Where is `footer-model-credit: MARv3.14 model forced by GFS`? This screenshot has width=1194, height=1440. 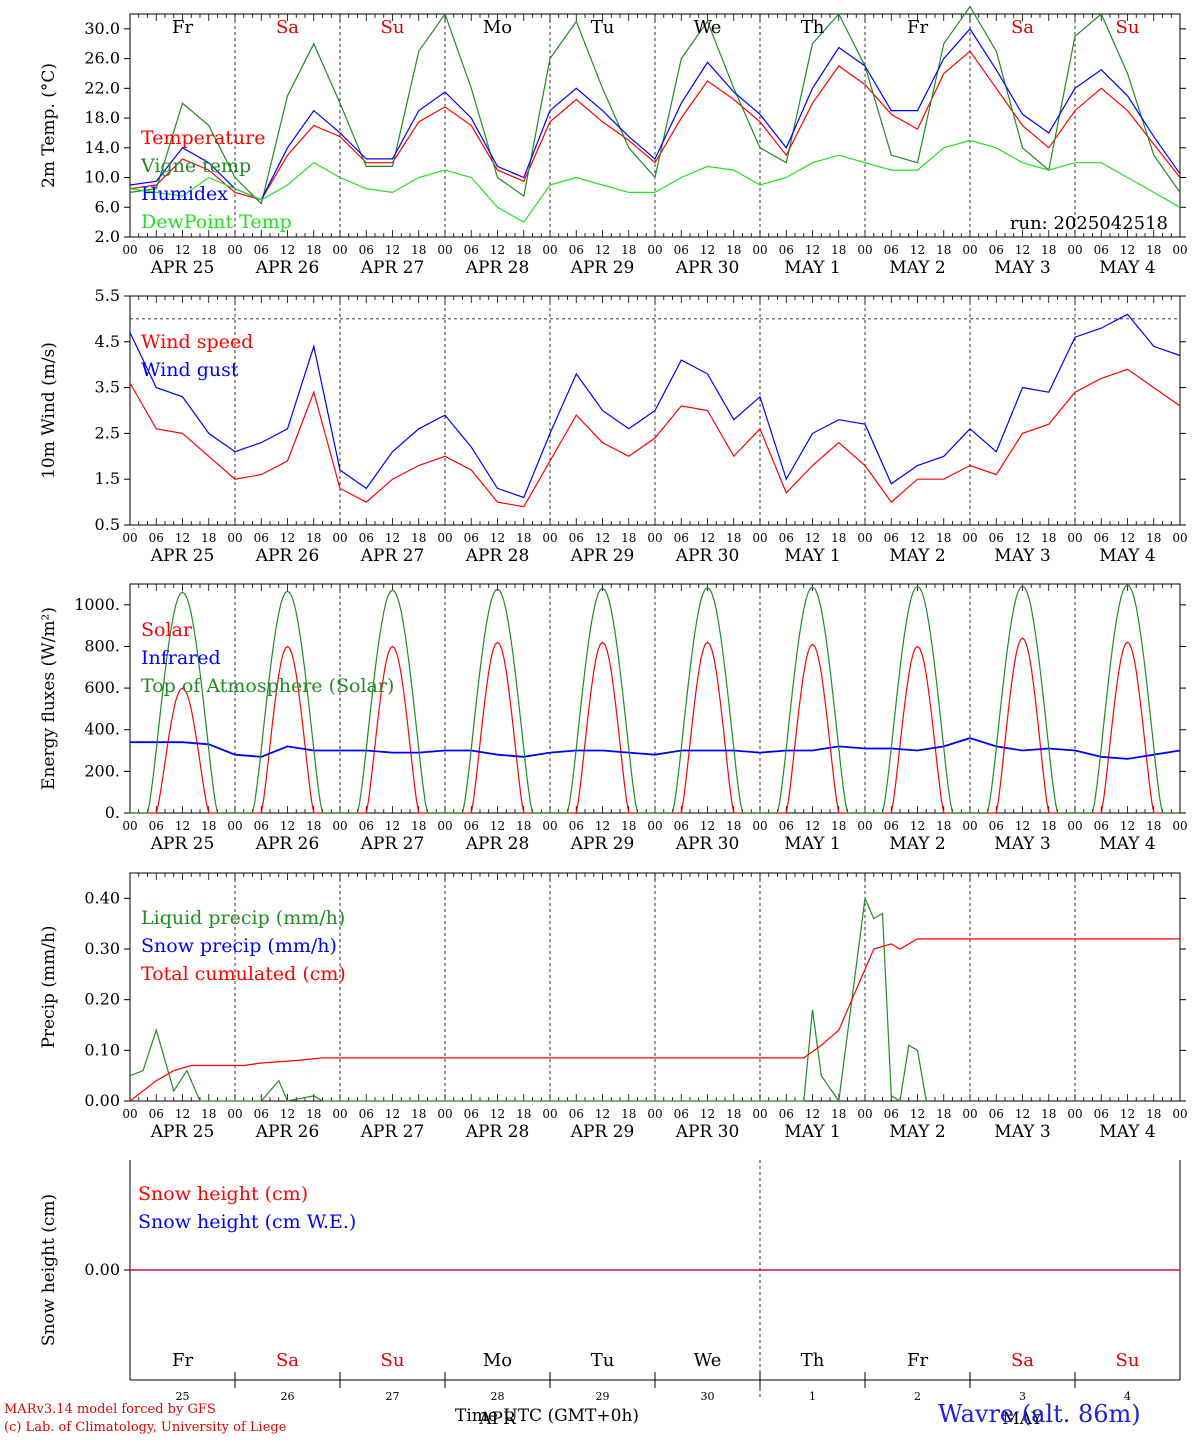 footer-model-credit: MARv3.14 model forced by GFS is located at coordinates (110, 1409).